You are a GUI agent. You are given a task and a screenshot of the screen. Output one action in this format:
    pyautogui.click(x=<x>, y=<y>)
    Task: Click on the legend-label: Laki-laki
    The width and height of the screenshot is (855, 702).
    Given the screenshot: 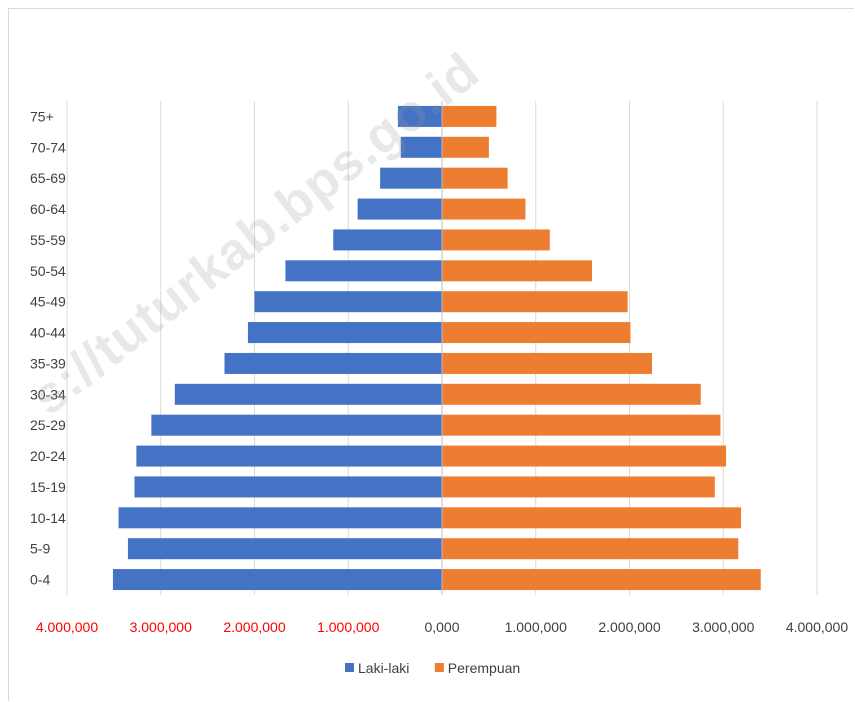 What is the action you would take?
    pyautogui.click(x=383, y=668)
    